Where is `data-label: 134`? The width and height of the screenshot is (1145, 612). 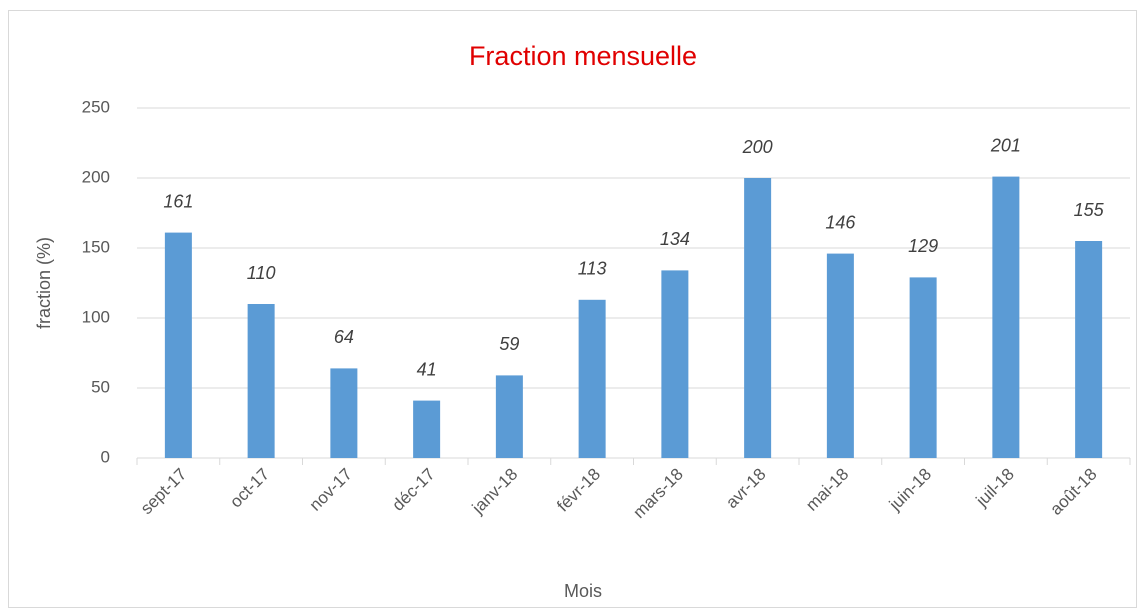
data-label: 134 is located at coordinates (675, 239).